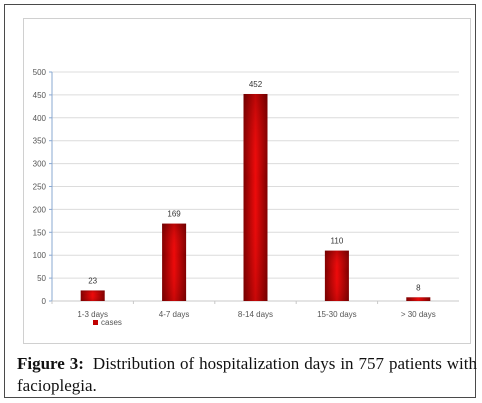  Describe the element at coordinates (40, 187) in the screenshot. I see `y-tick-label: 250` at that location.